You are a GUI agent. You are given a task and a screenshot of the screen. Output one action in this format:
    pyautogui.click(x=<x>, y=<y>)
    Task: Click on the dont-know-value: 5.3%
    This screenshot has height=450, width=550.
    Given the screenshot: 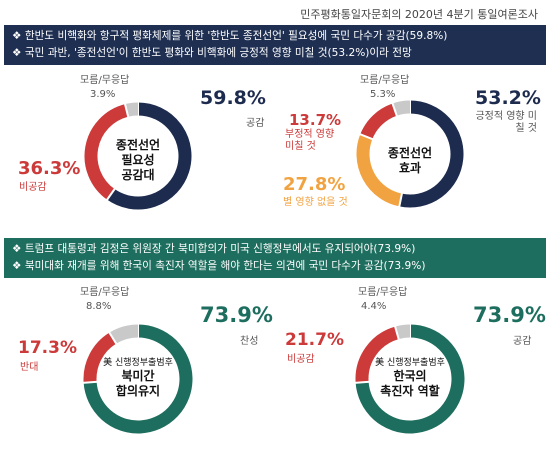 What is the action you would take?
    pyautogui.click(x=383, y=94)
    